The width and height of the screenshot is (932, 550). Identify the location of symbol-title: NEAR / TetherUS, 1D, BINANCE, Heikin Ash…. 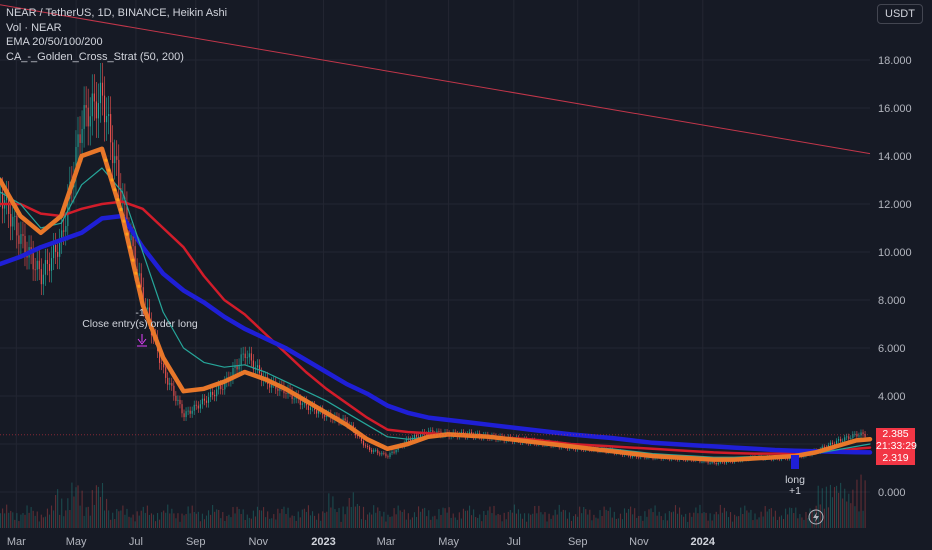
(117, 13).